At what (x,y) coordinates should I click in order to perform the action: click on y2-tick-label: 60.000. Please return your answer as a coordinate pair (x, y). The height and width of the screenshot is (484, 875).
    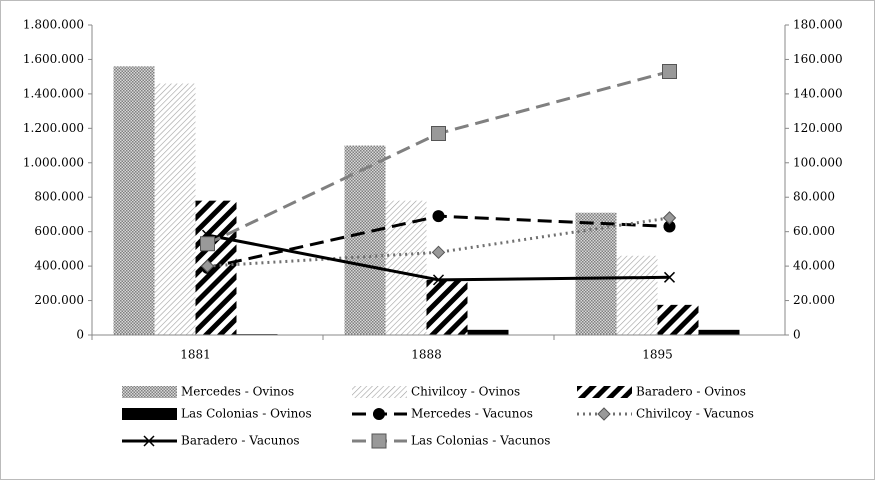
    Looking at the image, I should click on (814, 231).